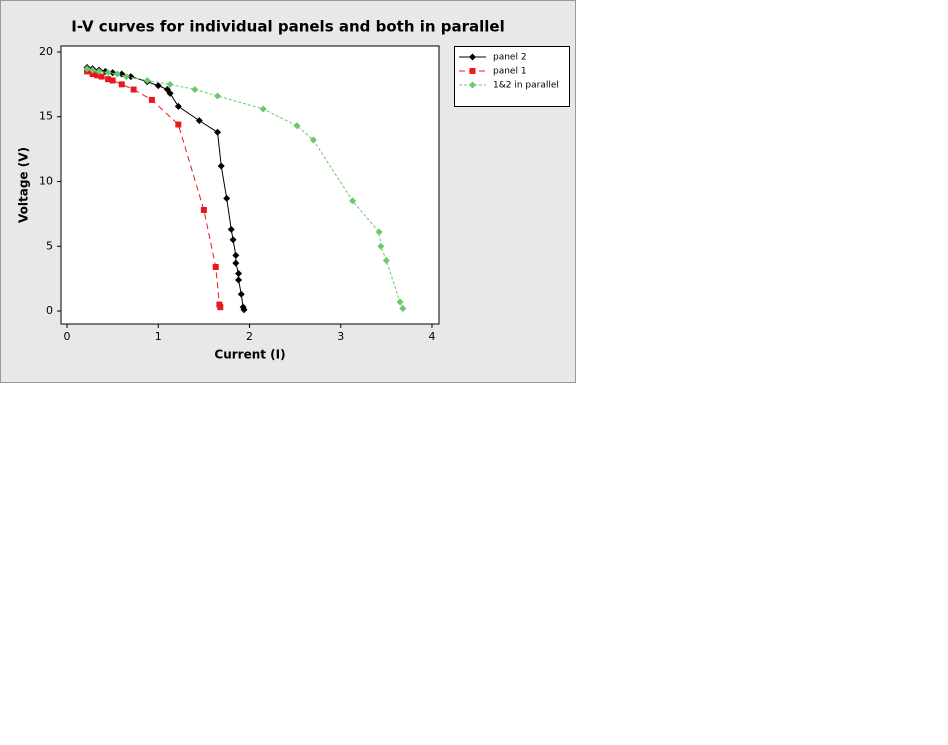 The image size is (948, 745). Describe the element at coordinates (49, 245) in the screenshot. I see `y-tick-label: 5` at that location.